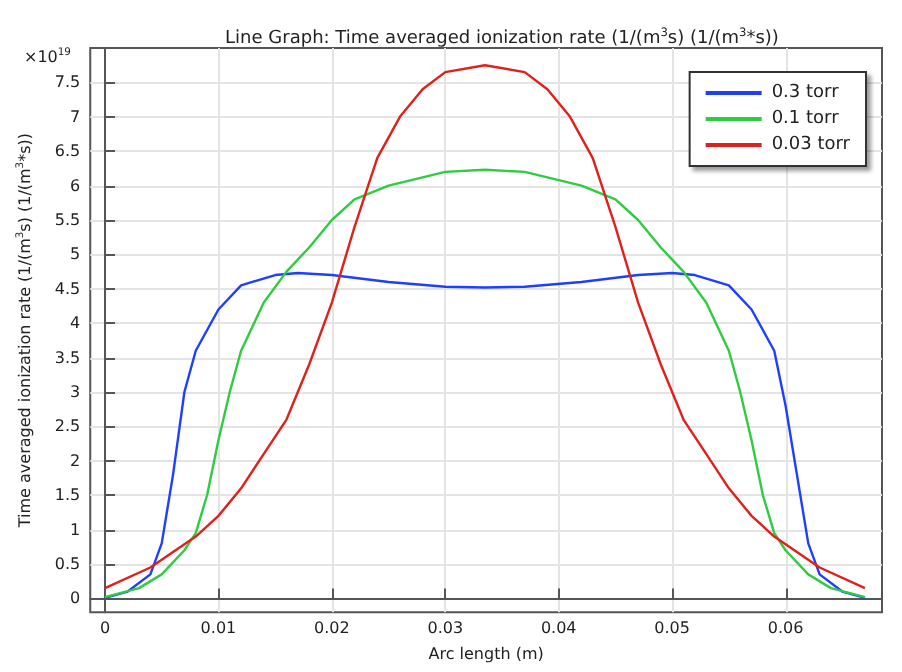  I want to click on y-tick-label: 3.5, so click(67, 357).